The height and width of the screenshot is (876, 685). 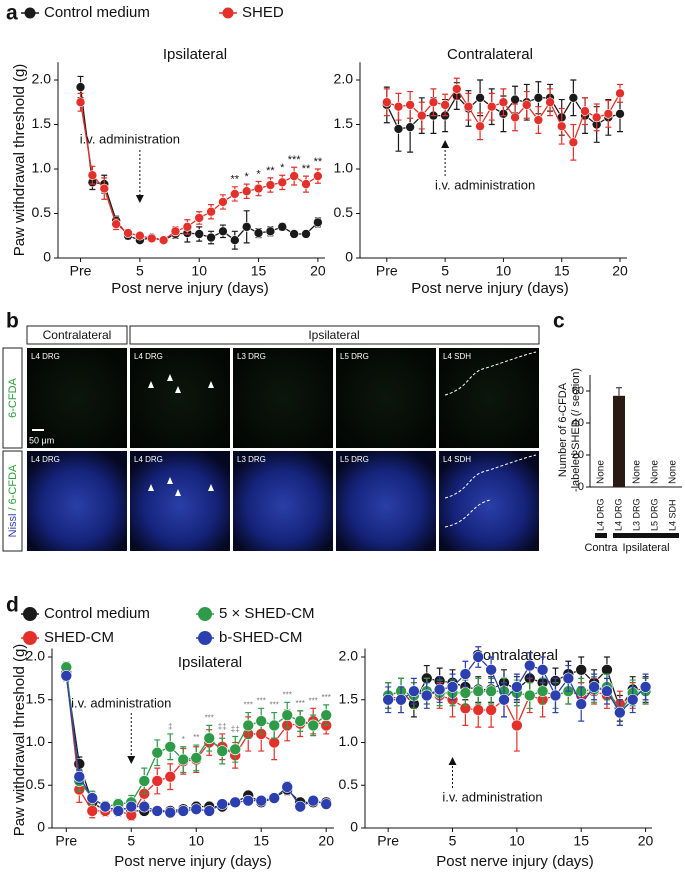 What do you see at coordinates (13, 489) in the screenshot?
I see `row-label-part: / 6-CFDA` at bounding box center [13, 489].